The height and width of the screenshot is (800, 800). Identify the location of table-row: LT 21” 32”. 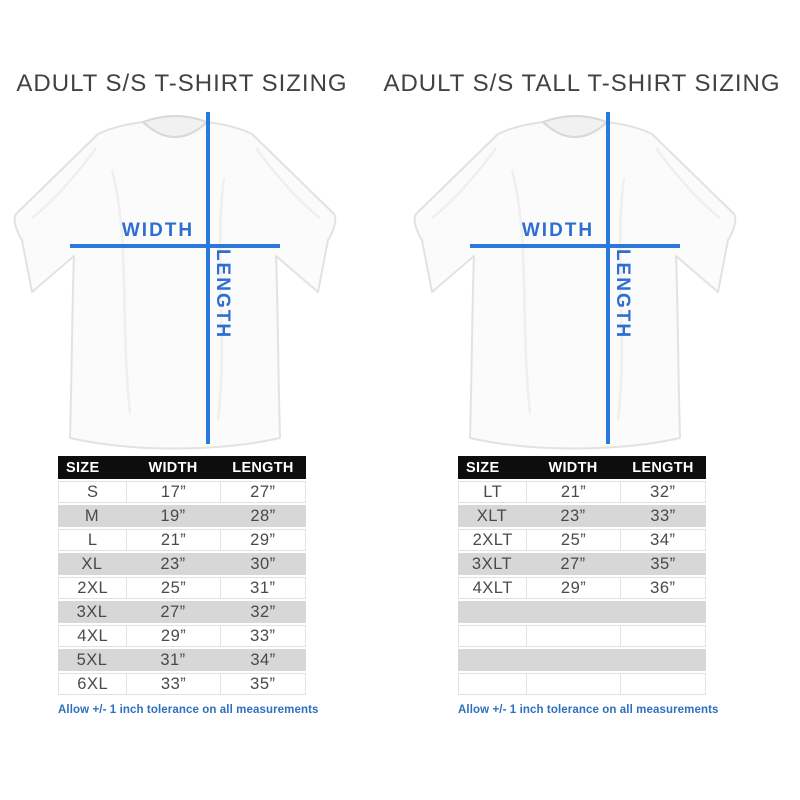
(582, 492).